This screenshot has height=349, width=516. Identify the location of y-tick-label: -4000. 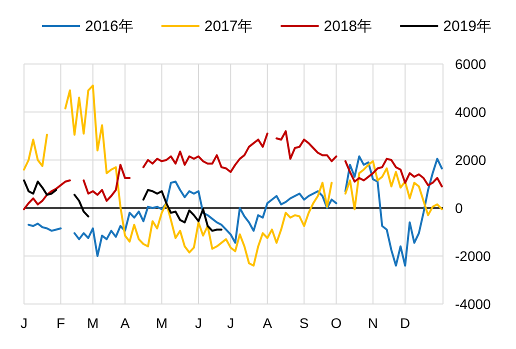
(473, 304).